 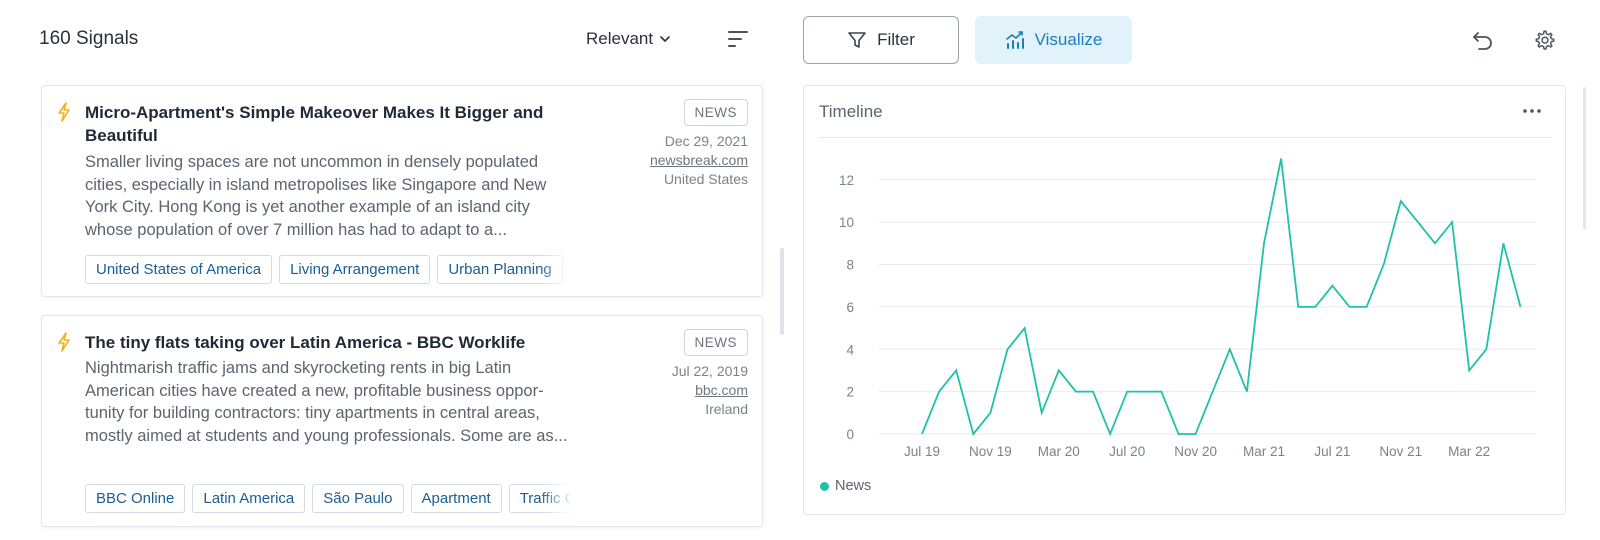 What do you see at coordinates (990, 451) in the screenshot?
I see `x-tick-label: Nov 19` at bounding box center [990, 451].